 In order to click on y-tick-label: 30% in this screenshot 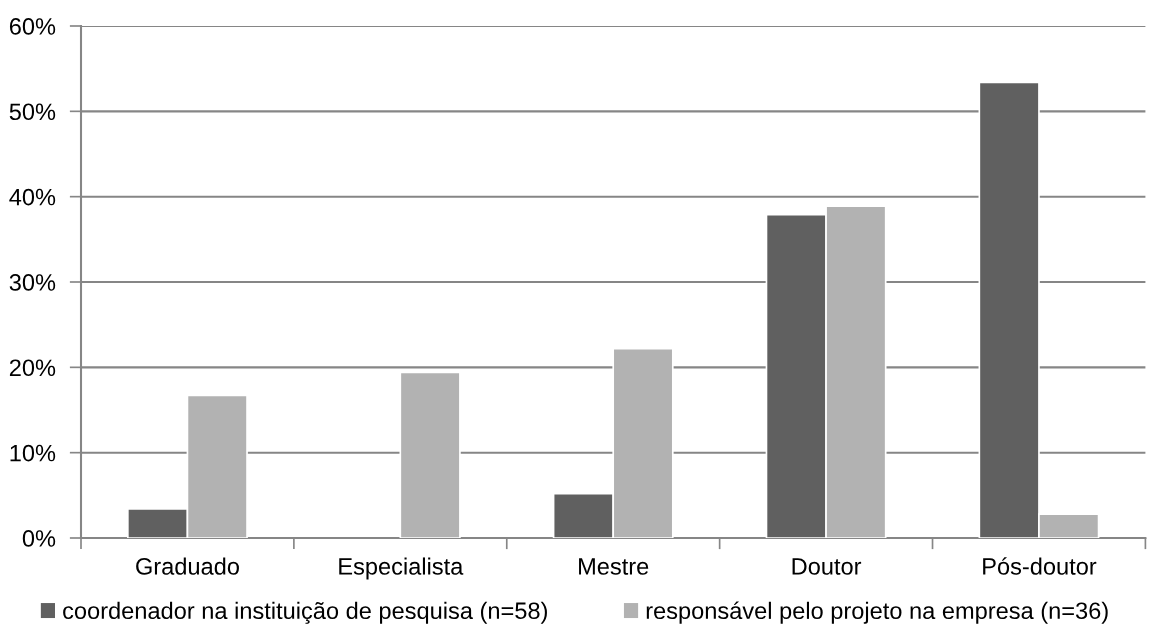, I will do `click(32, 282)`.